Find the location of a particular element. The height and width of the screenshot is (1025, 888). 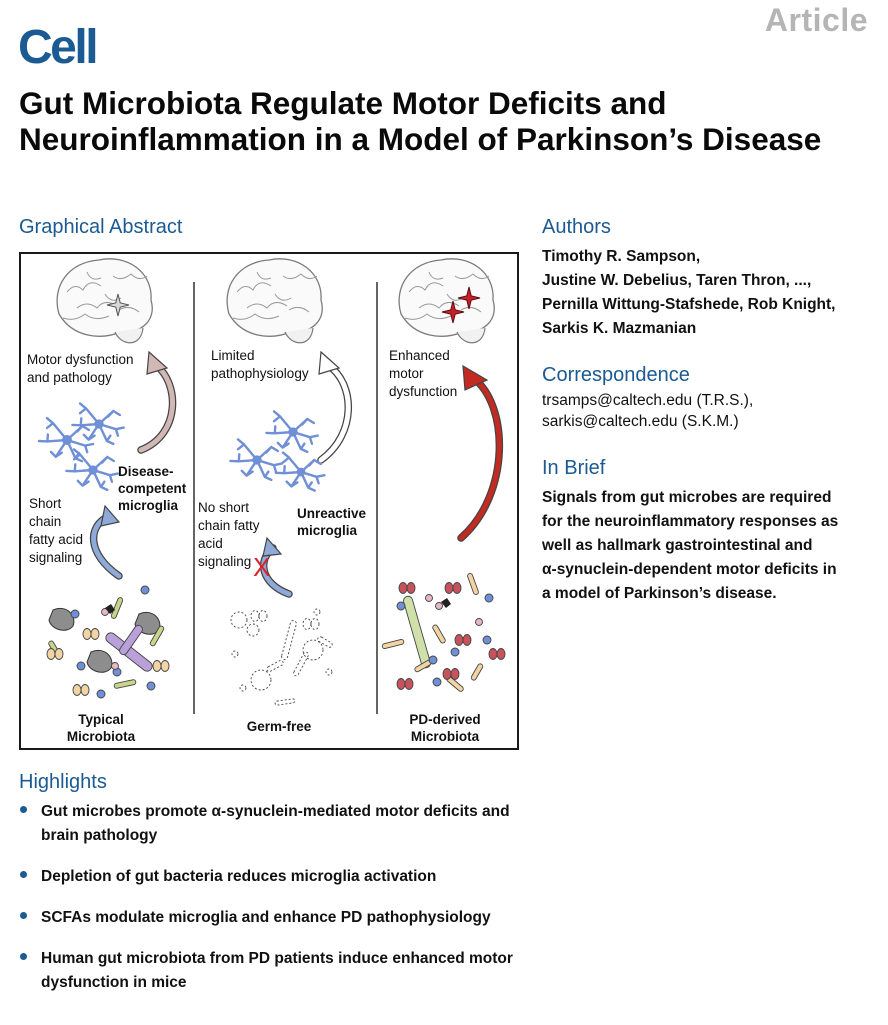

highlights-heading: Highlights is located at coordinates (63, 782).